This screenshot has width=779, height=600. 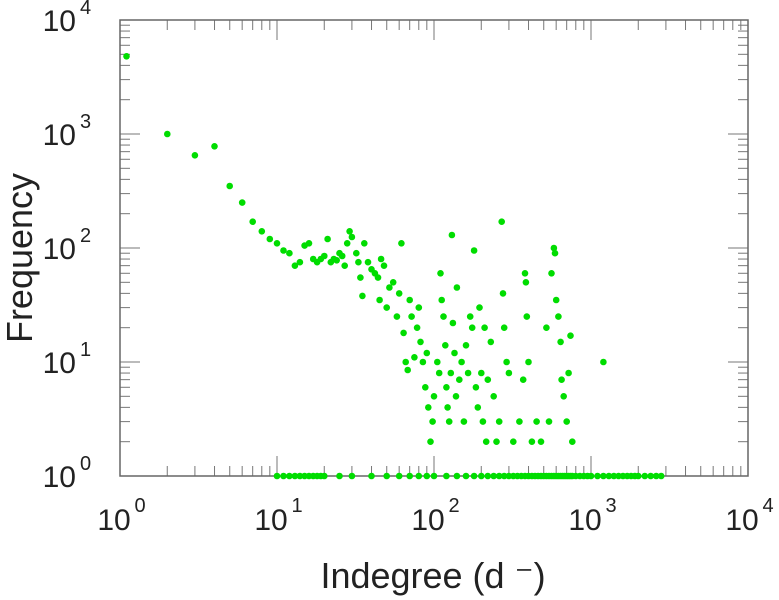 What do you see at coordinates (85, 464) in the screenshot?
I see `y-tick-exponent: 0` at bounding box center [85, 464].